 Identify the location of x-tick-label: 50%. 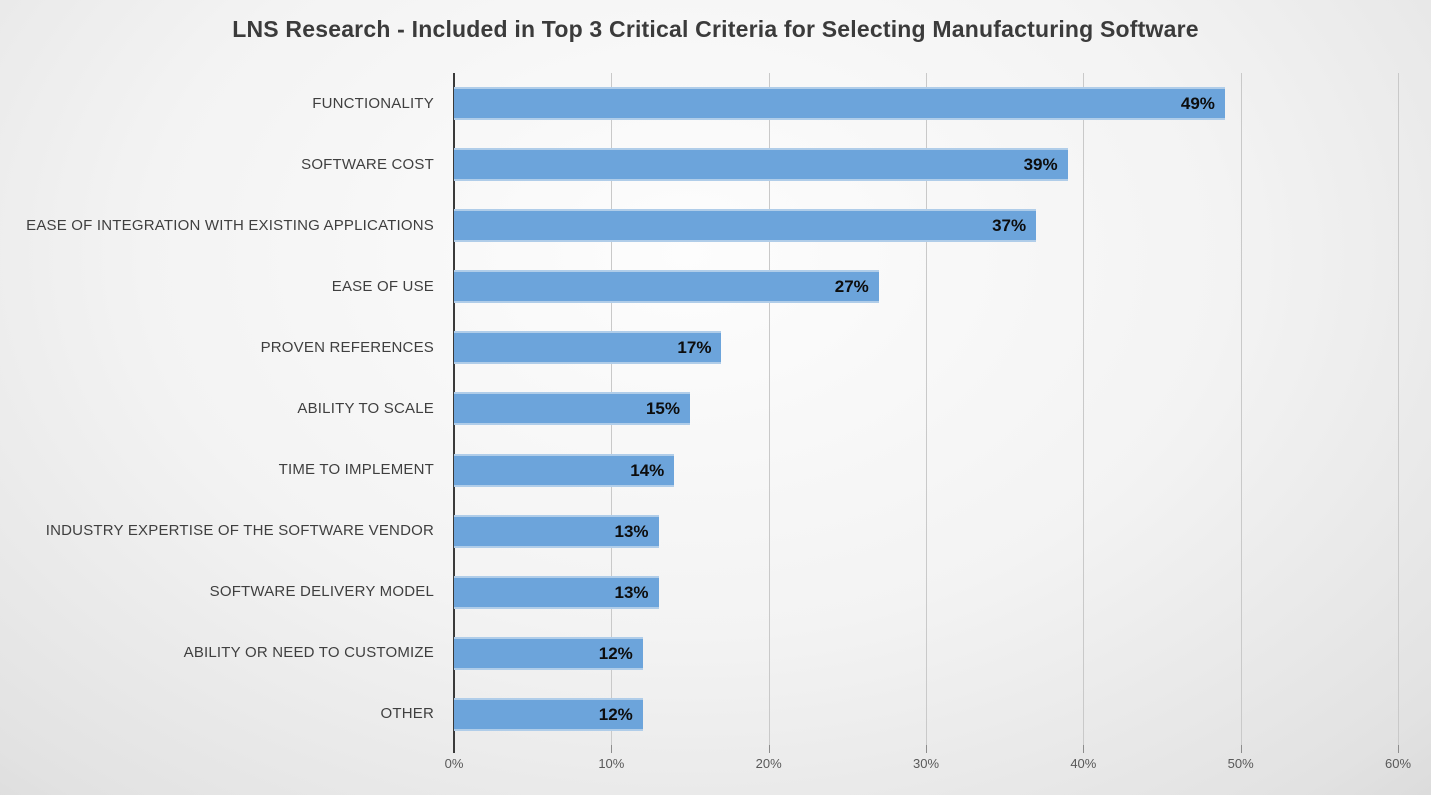
(1240, 763).